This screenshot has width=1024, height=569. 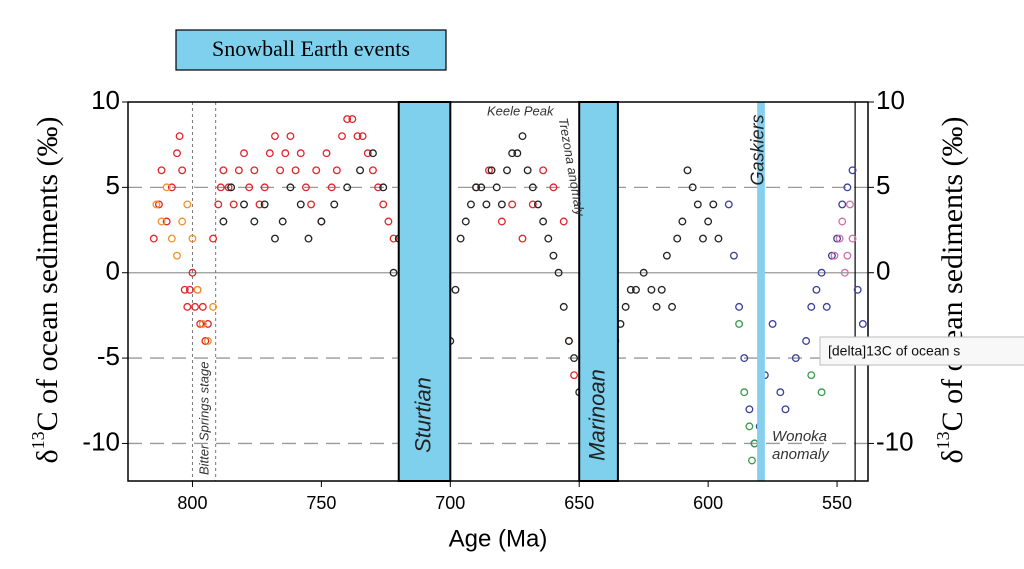 I want to click on y2-axis-title: δ13C of ocean sediments (‰), so click(x=951, y=289).